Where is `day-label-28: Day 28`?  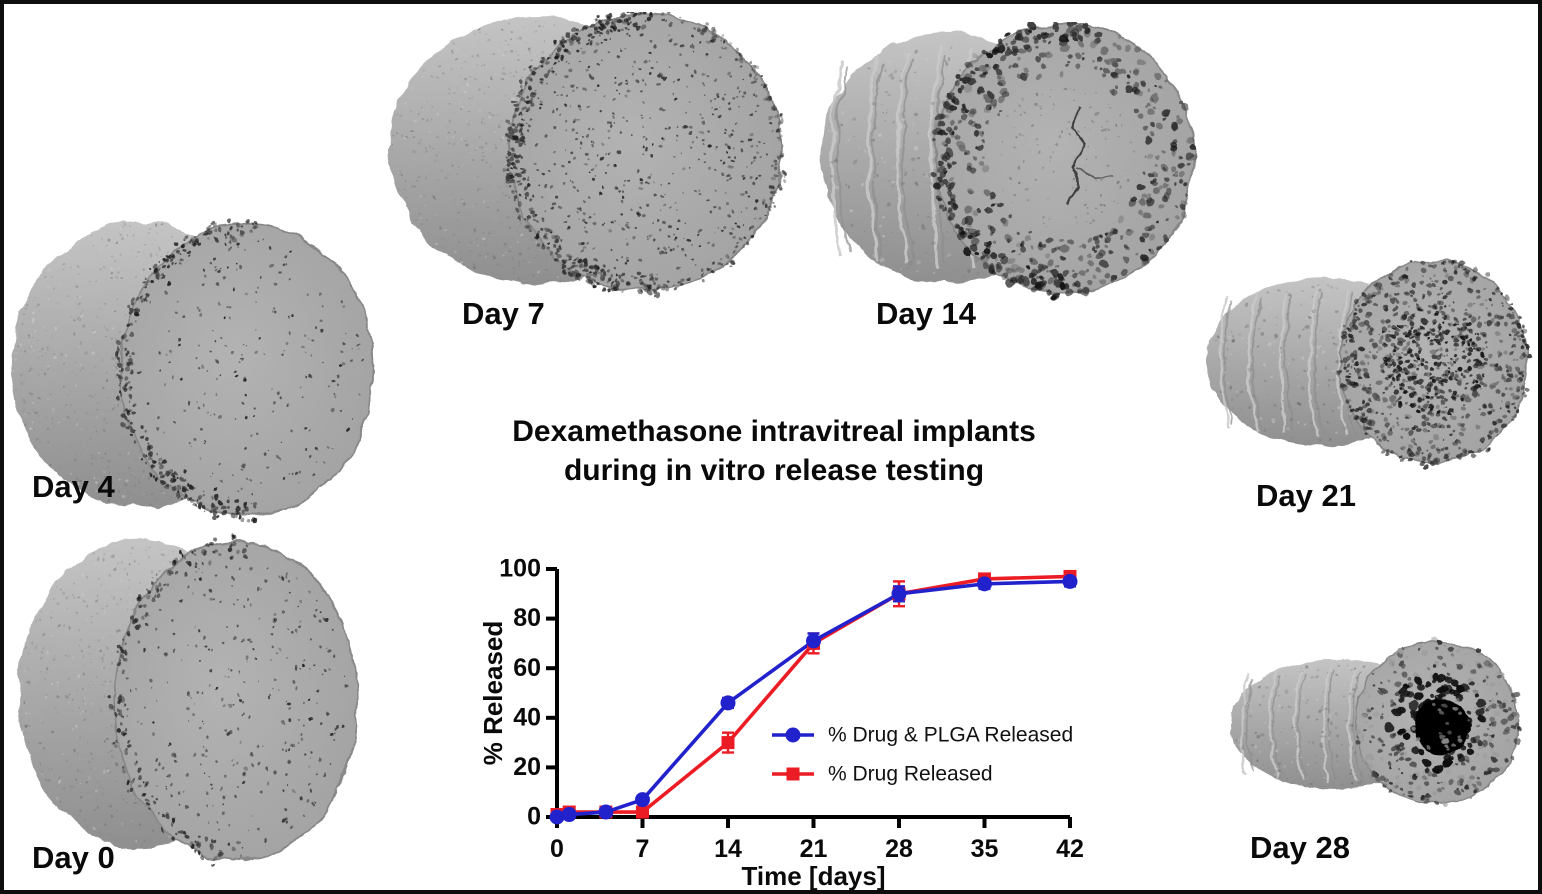
day-label-28: Day 28 is located at coordinates (1300, 847).